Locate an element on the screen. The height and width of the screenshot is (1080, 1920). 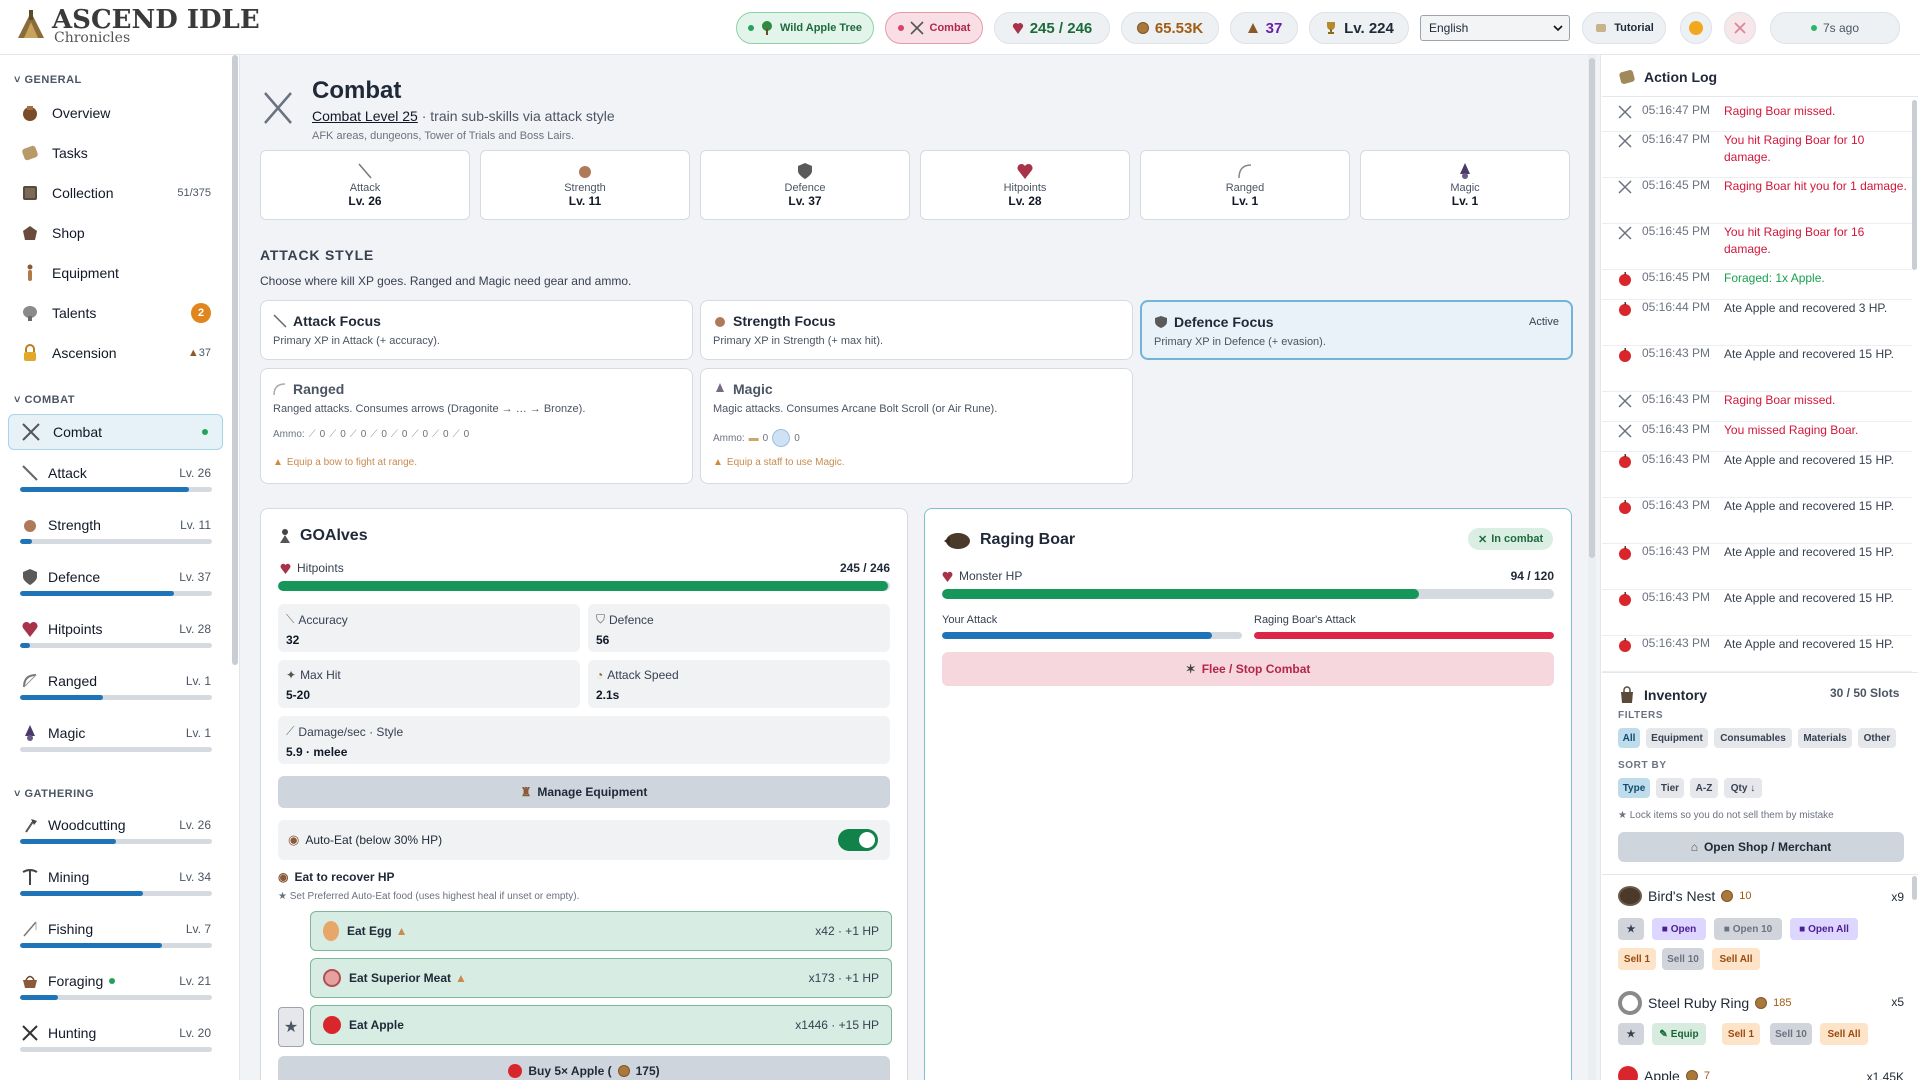
sort-tier: Tier is located at coordinates (1670, 788).